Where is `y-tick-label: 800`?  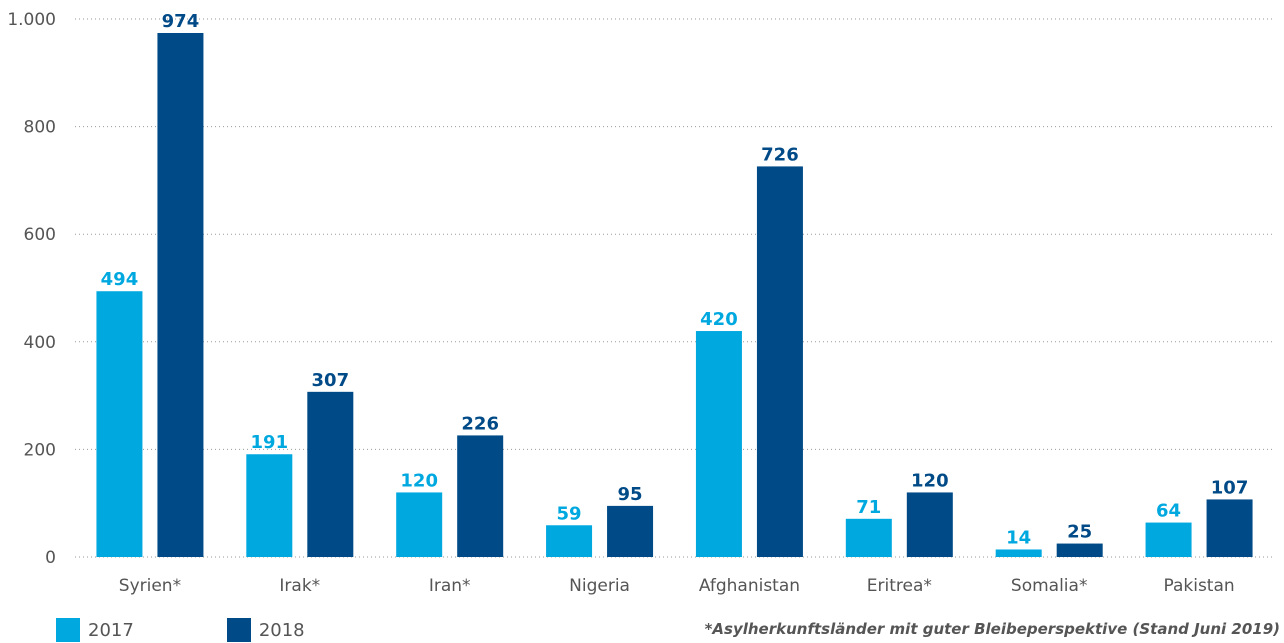 y-tick-label: 800 is located at coordinates (40, 128).